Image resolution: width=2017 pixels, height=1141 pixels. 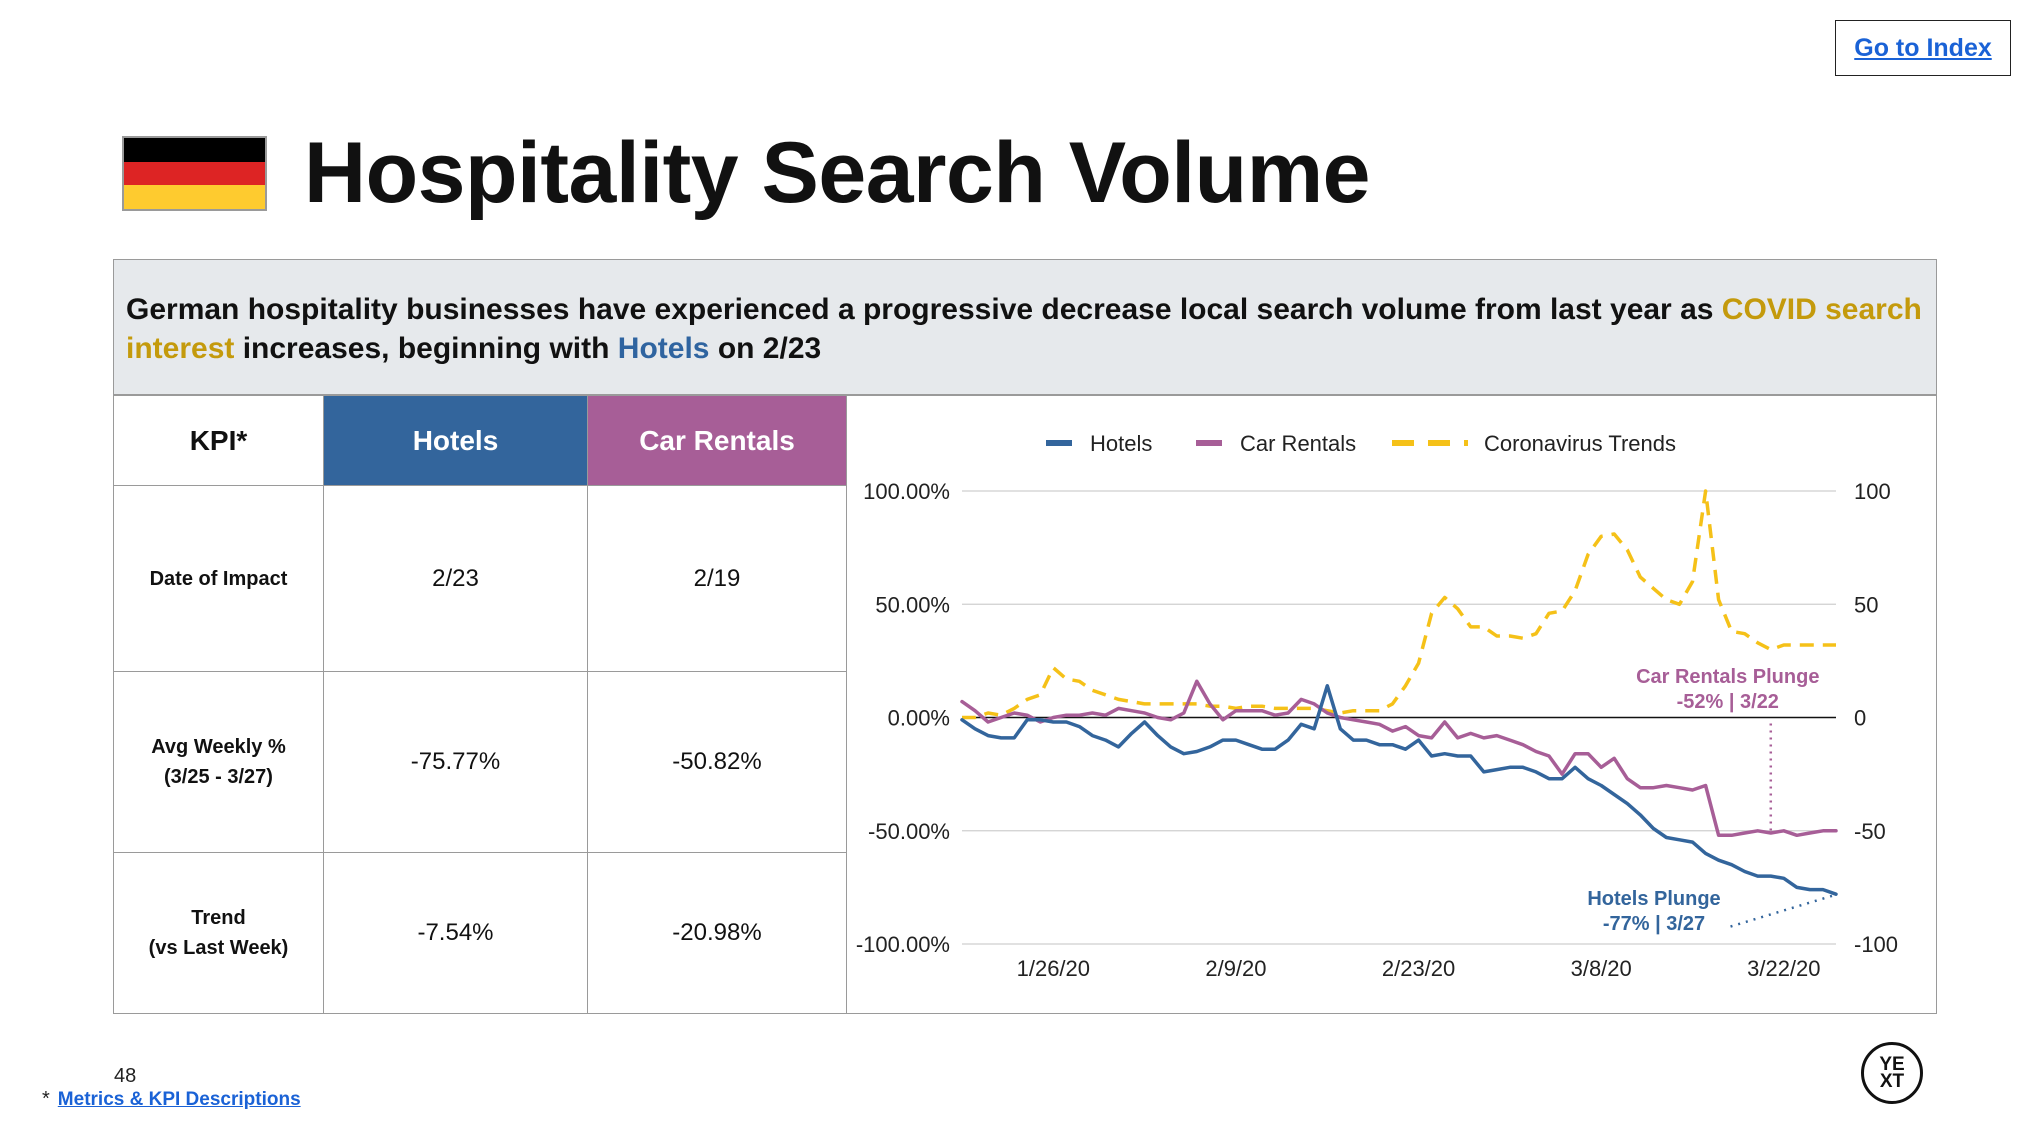 I want to click on y-tick-label-right: 50, so click(x=1866, y=604).